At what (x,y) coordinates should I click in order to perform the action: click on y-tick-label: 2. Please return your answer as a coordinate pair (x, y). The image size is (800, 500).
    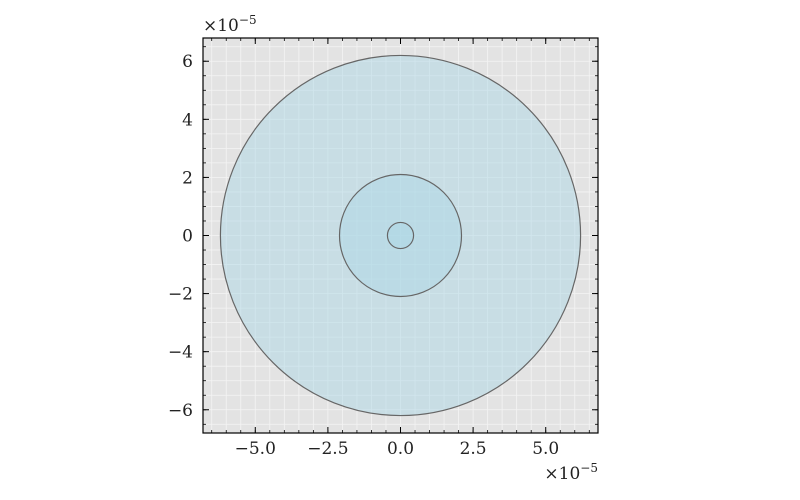
    Looking at the image, I should click on (187, 178).